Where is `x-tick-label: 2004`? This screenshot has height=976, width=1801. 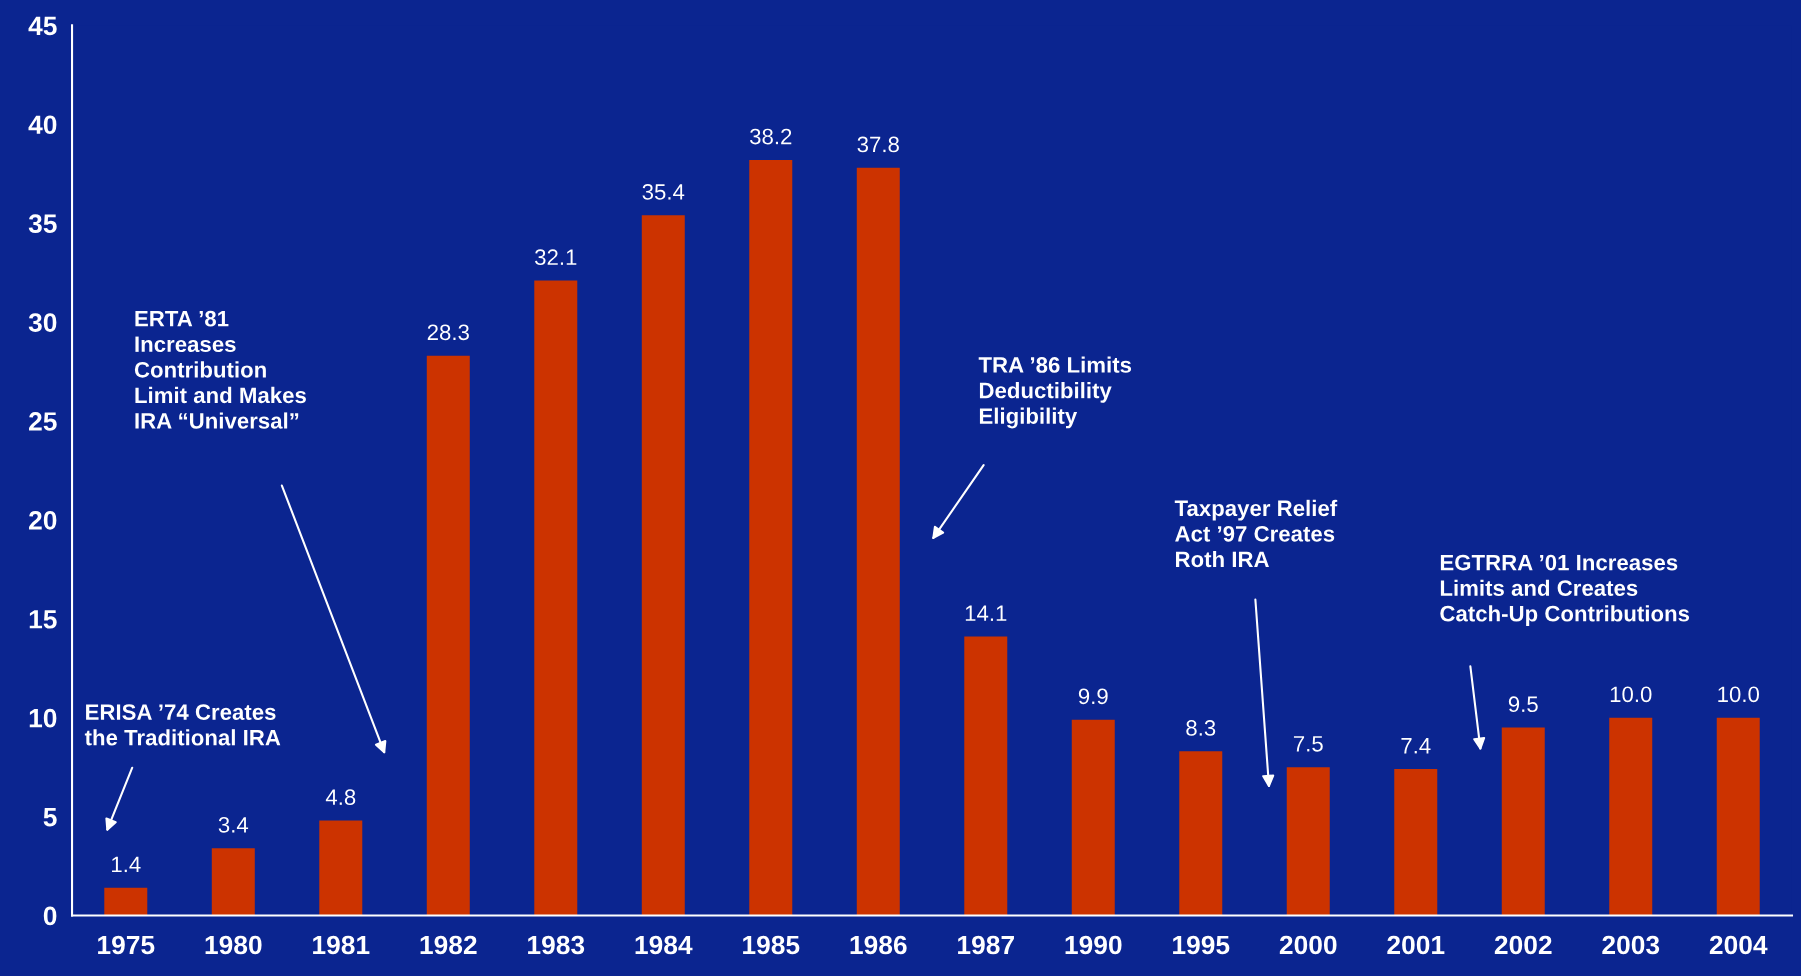
x-tick-label: 2004 is located at coordinates (1738, 945).